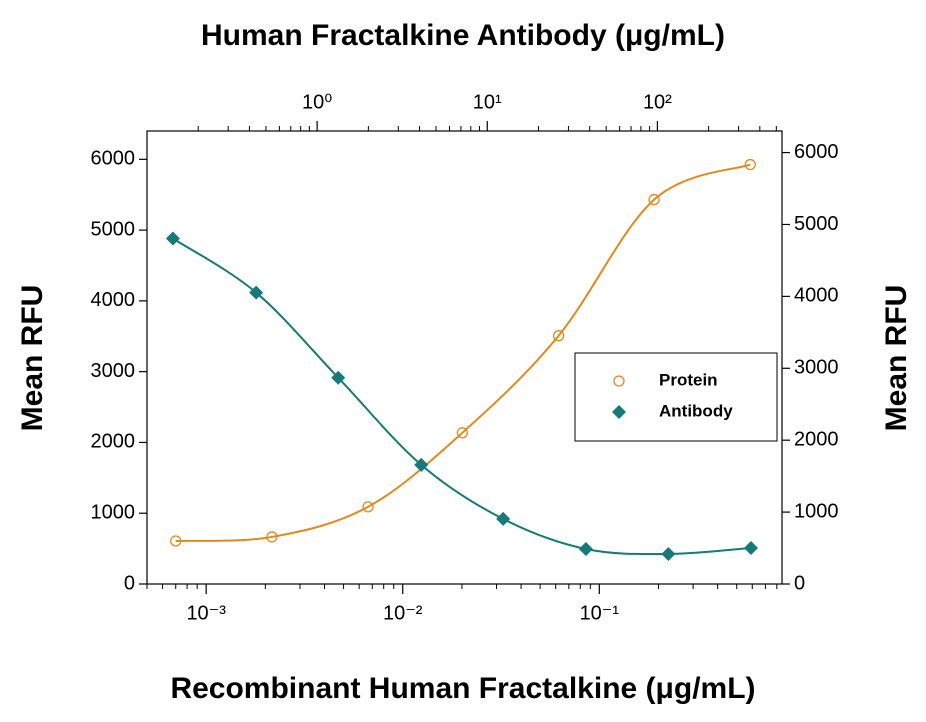 This screenshot has width=926, height=722. Describe the element at coordinates (317, 102) in the screenshot. I see `x2-tick-label: 10⁰` at that location.